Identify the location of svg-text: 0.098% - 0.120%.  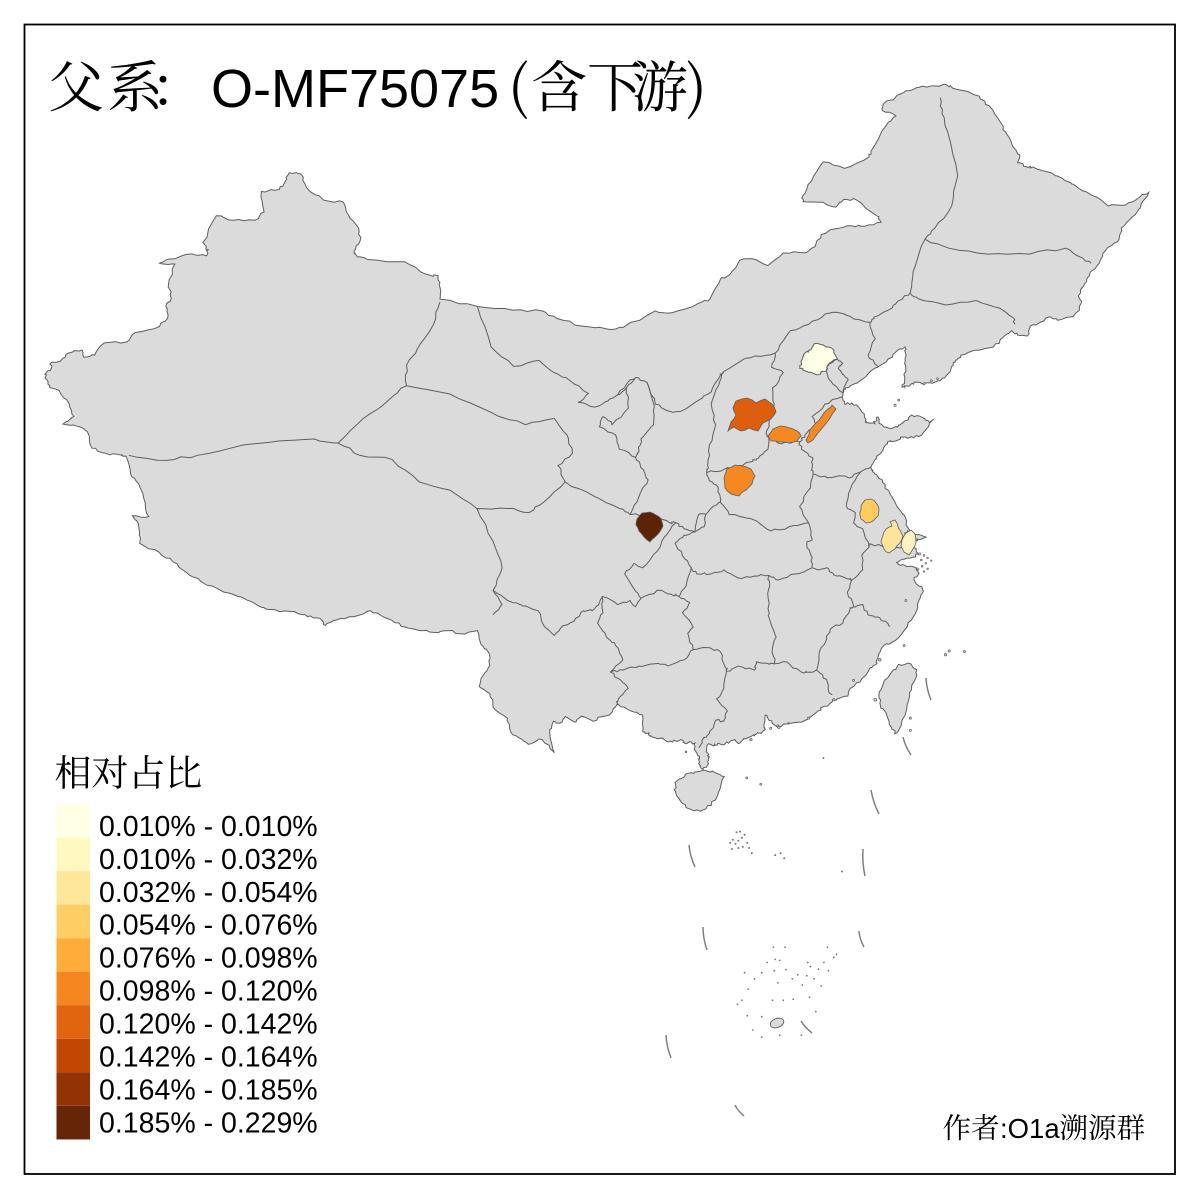
(208, 992).